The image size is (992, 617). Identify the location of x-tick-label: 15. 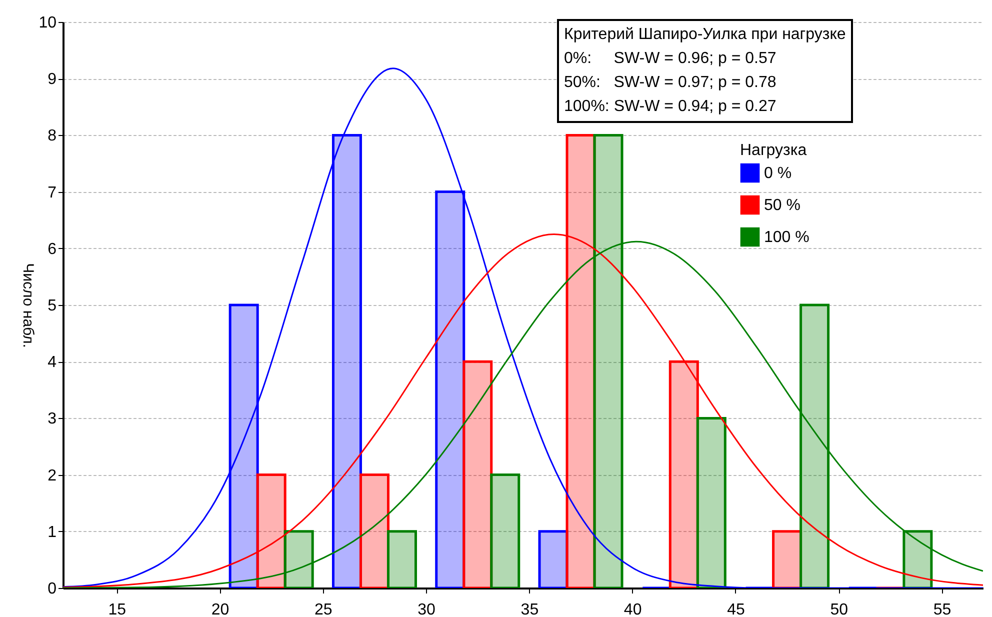
(117, 609).